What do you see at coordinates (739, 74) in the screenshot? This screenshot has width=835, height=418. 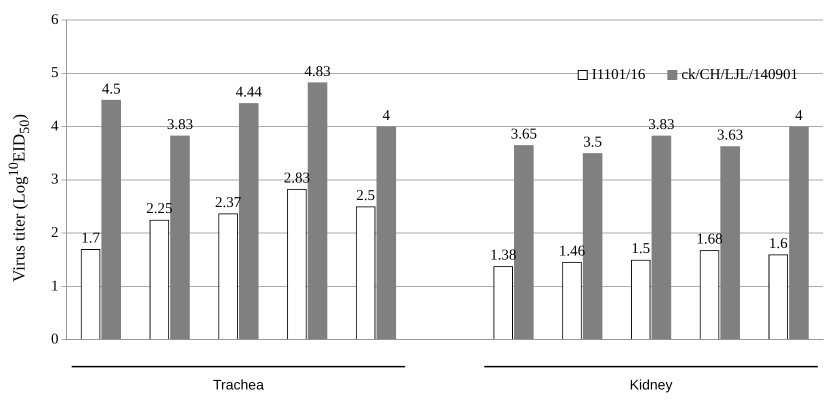 I see `legend-label: ck/CH/LJL/140901` at bounding box center [739, 74].